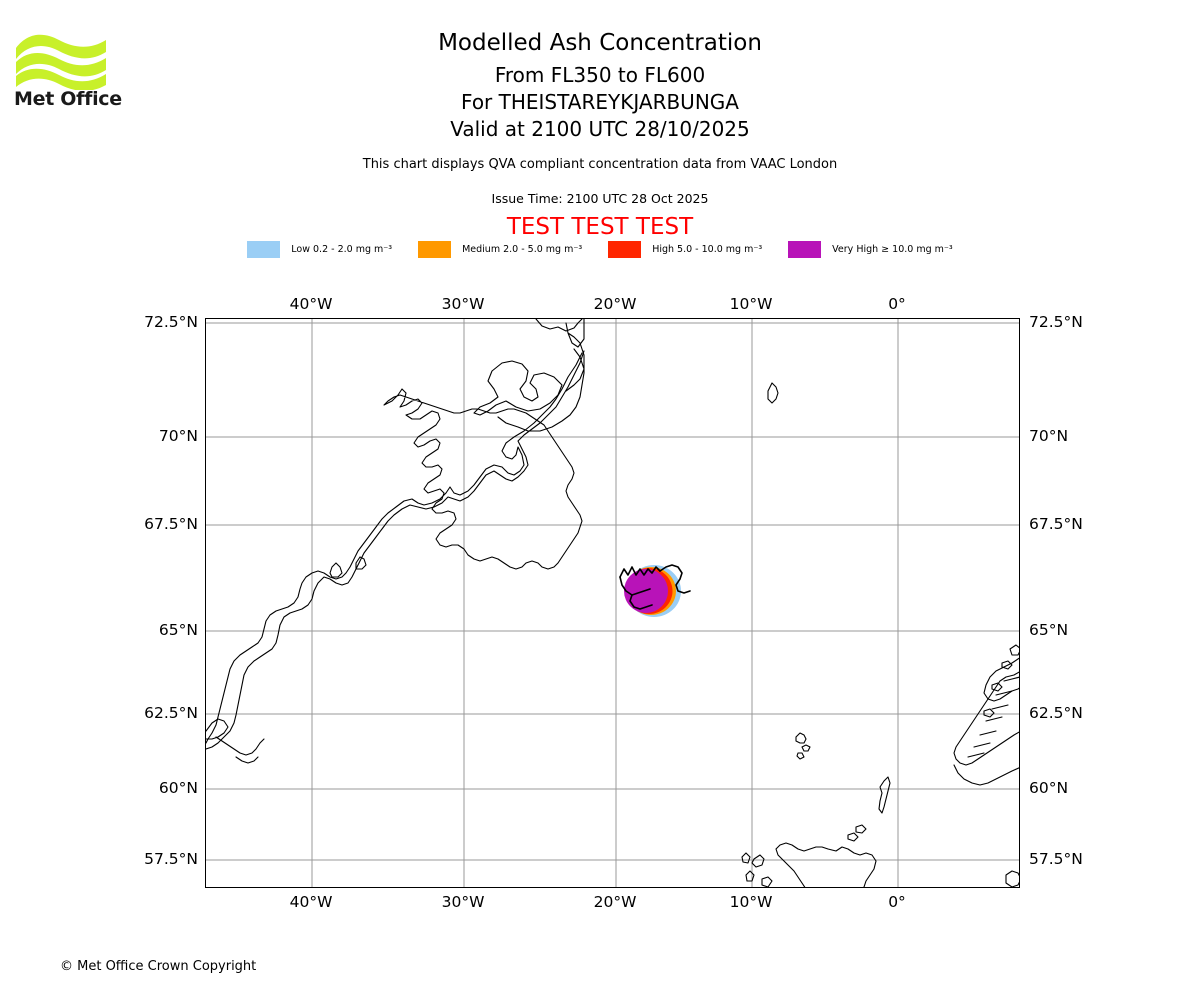 Image resolution: width=1200 pixels, height=1000 pixels. I want to click on tick-left-70n: 70°N, so click(178, 436).